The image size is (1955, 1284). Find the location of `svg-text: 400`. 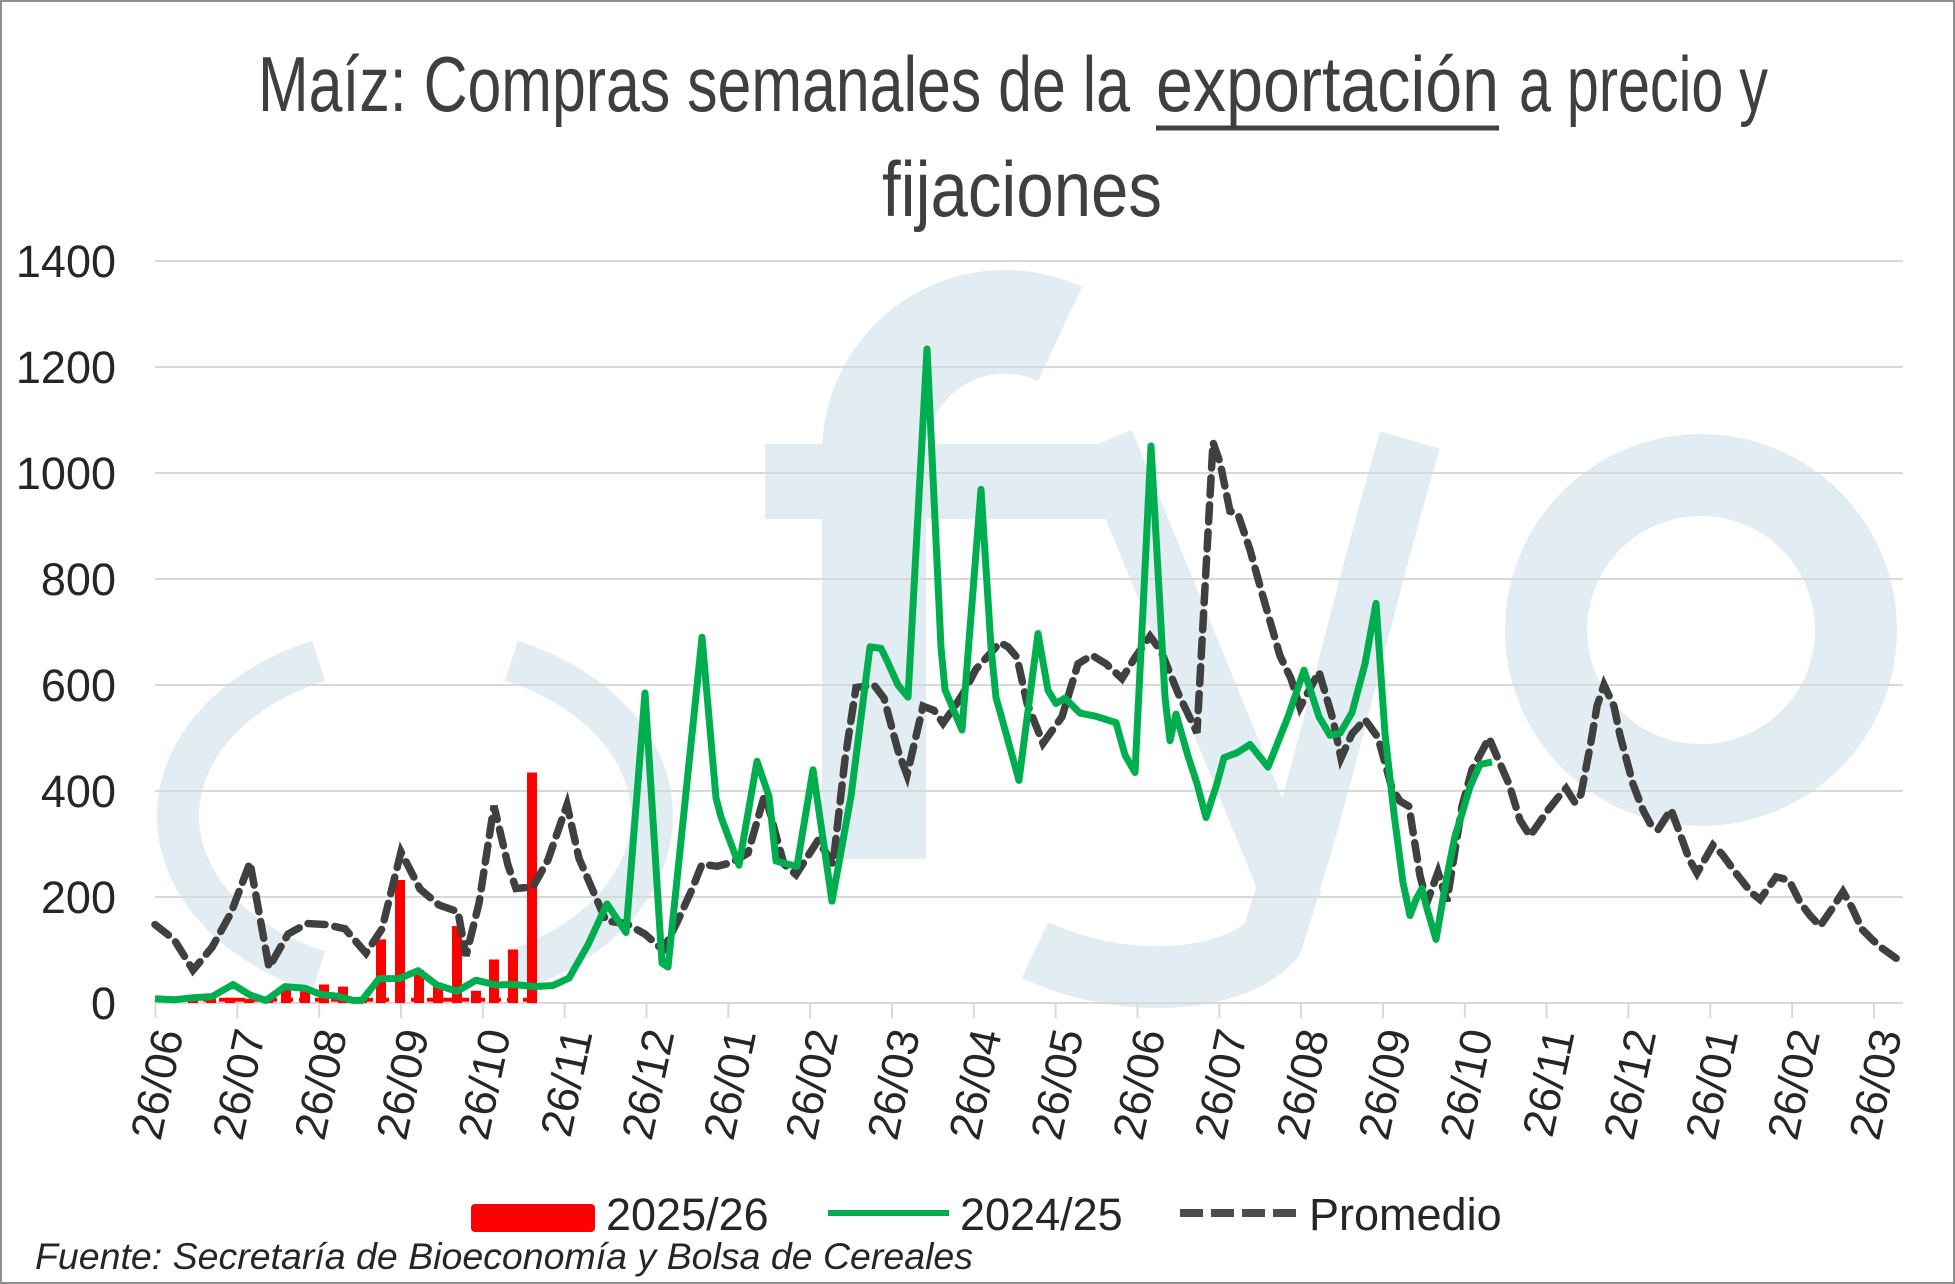

svg-text: 400 is located at coordinates (78, 791).